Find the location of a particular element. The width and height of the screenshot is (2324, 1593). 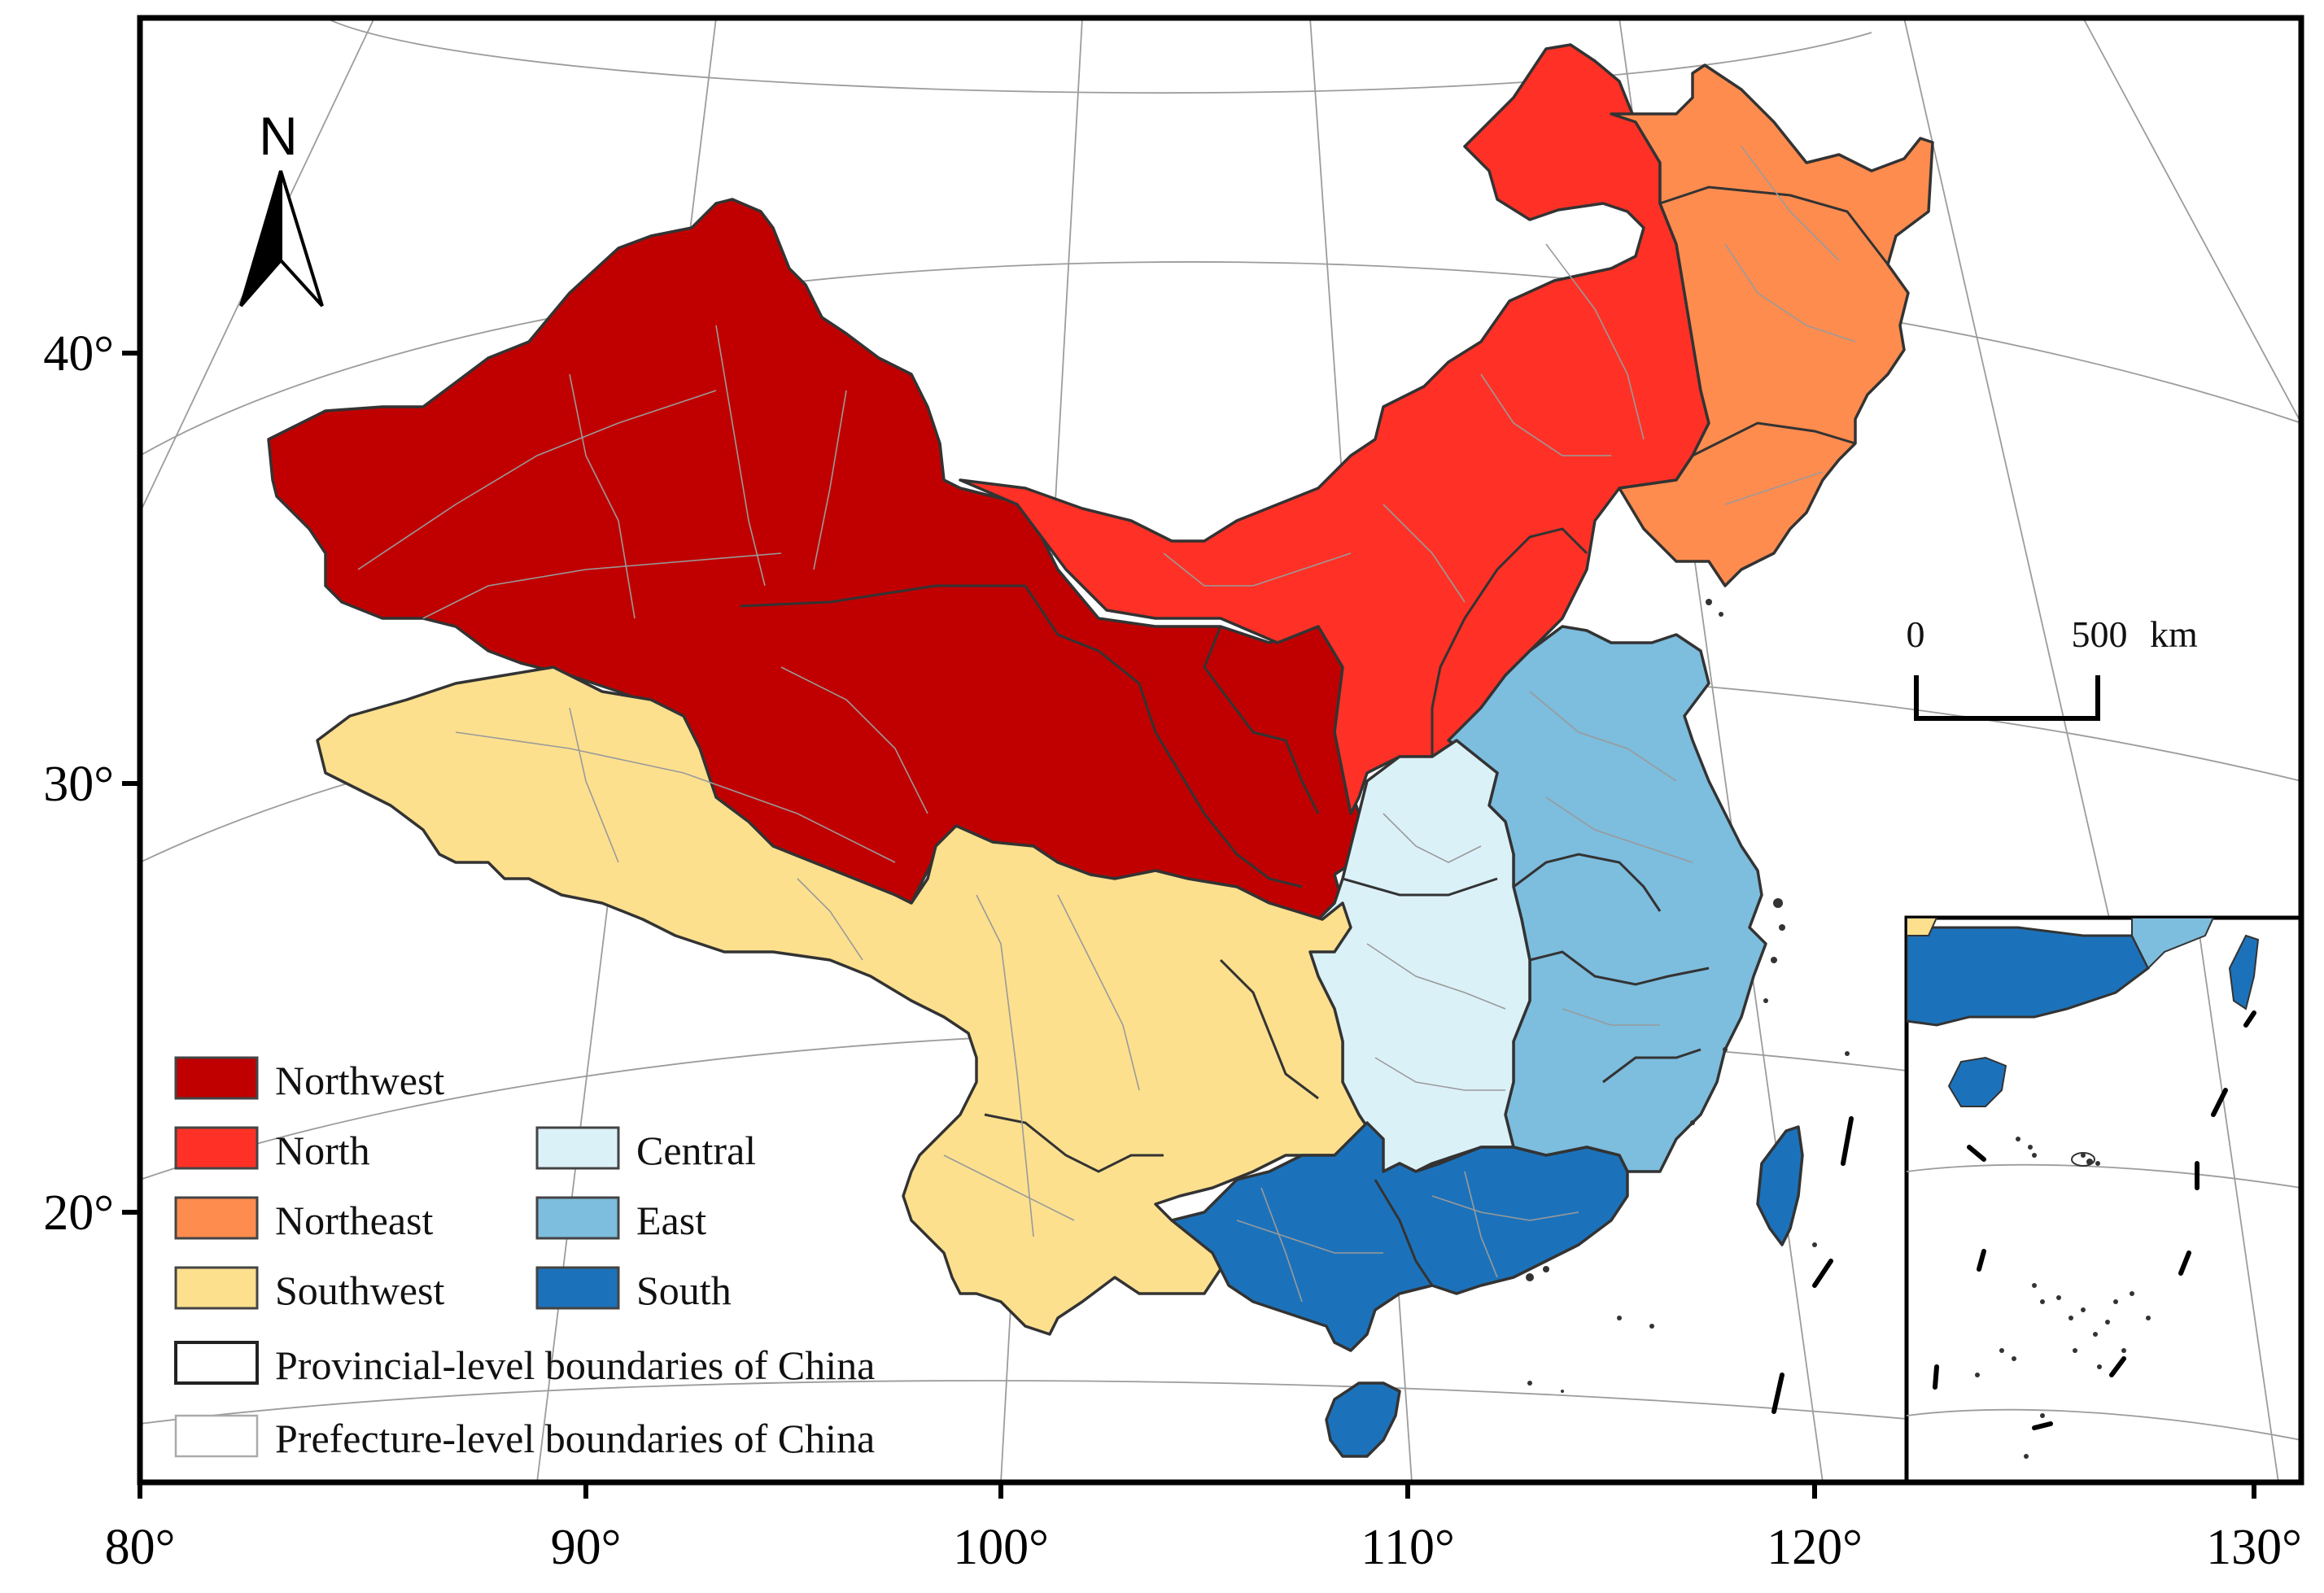

region-east-taiwan is located at coordinates (1780, 1185).